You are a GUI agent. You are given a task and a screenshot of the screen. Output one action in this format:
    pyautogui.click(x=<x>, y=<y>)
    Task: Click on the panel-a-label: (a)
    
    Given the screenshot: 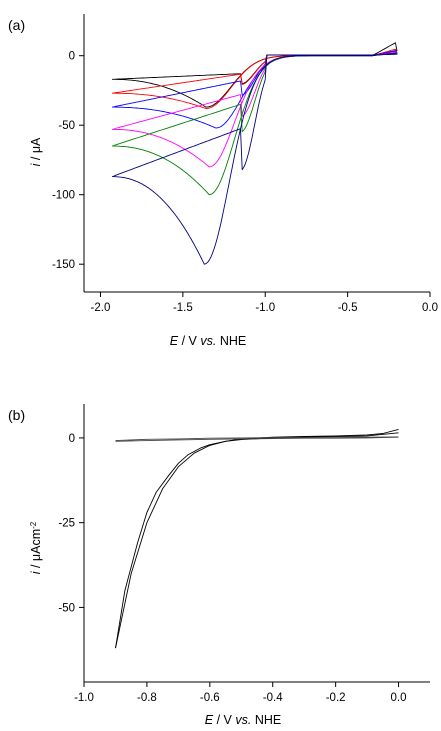 What is the action you would take?
    pyautogui.click(x=16, y=25)
    